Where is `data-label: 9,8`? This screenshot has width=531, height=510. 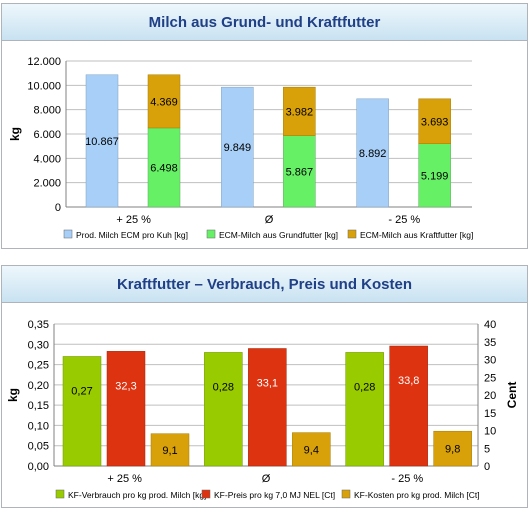
data-label: 9,8 is located at coordinates (452, 450).